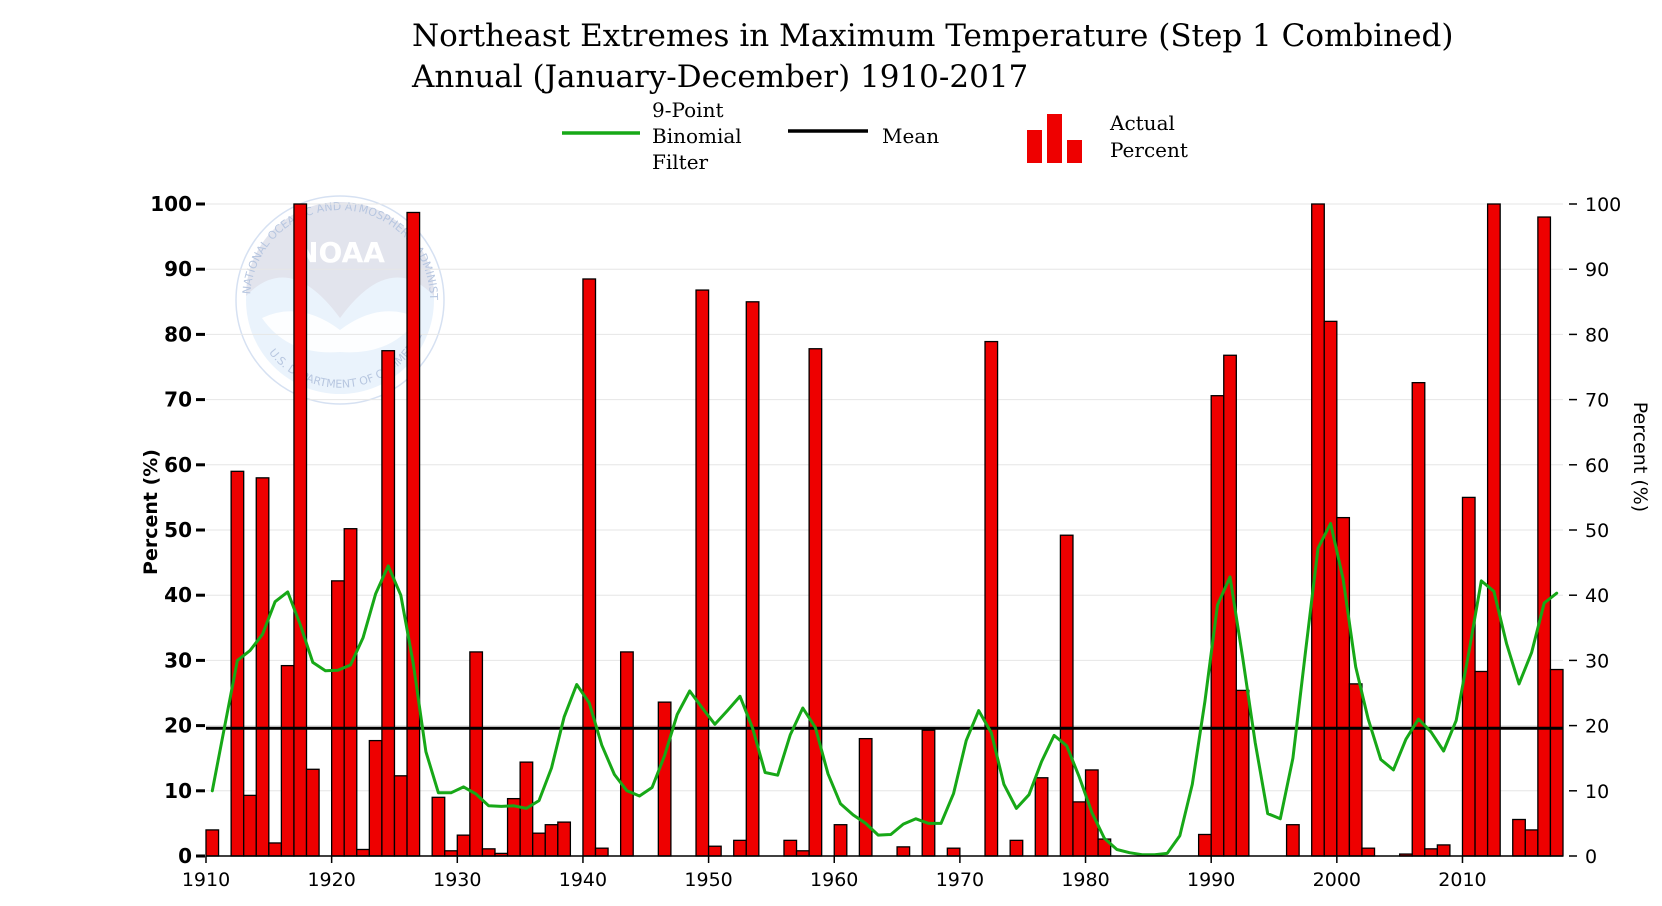 The height and width of the screenshot is (906, 1662). What do you see at coordinates (457, 880) in the screenshot?
I see `x-tick-label-1930: 1930` at bounding box center [457, 880].